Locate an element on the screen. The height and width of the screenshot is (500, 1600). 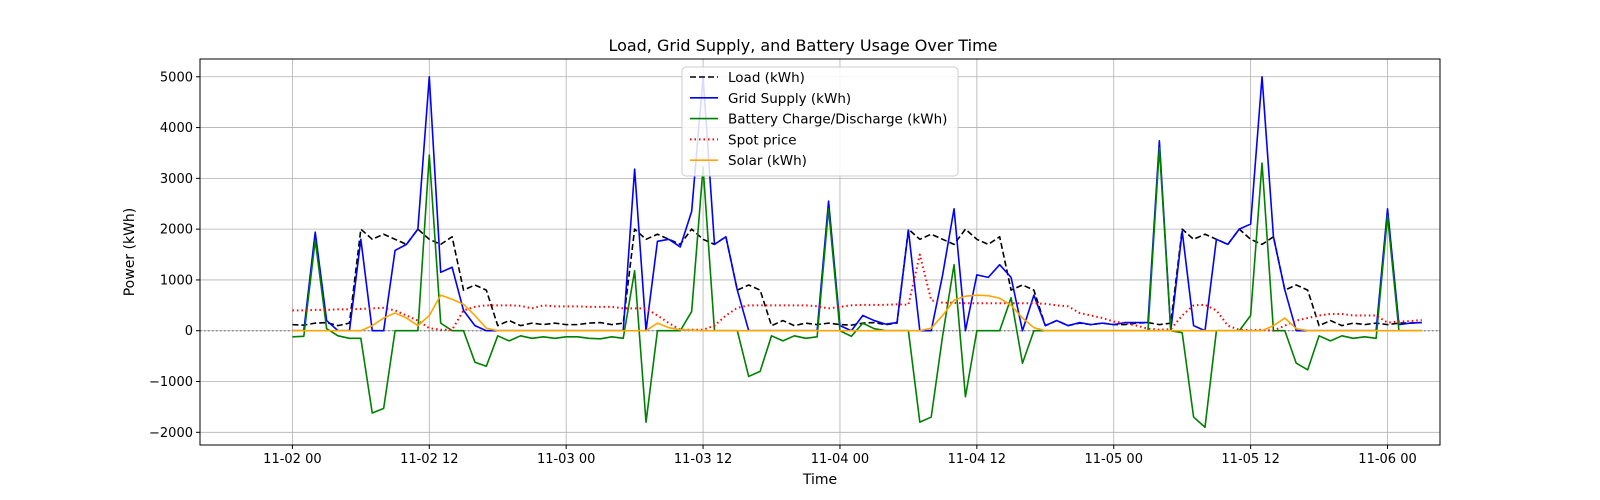
legend-label: Grid Supply (kWh) is located at coordinates (789, 99).